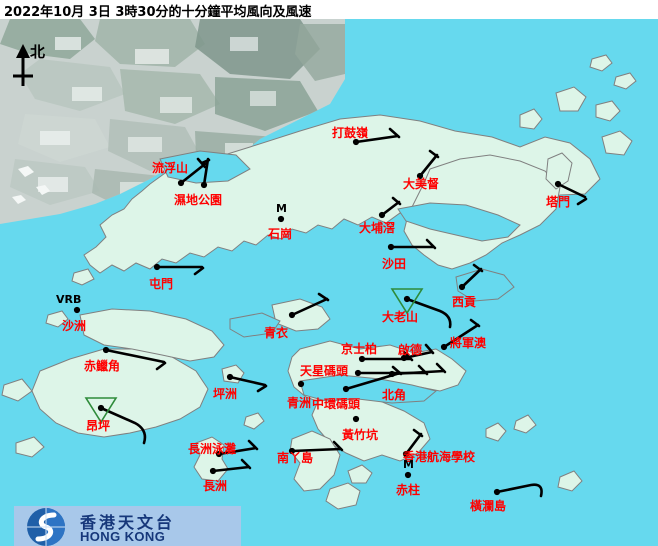  Describe the element at coordinates (324, 371) in the screenshot. I see `station-label: 天星碼頭` at that location.